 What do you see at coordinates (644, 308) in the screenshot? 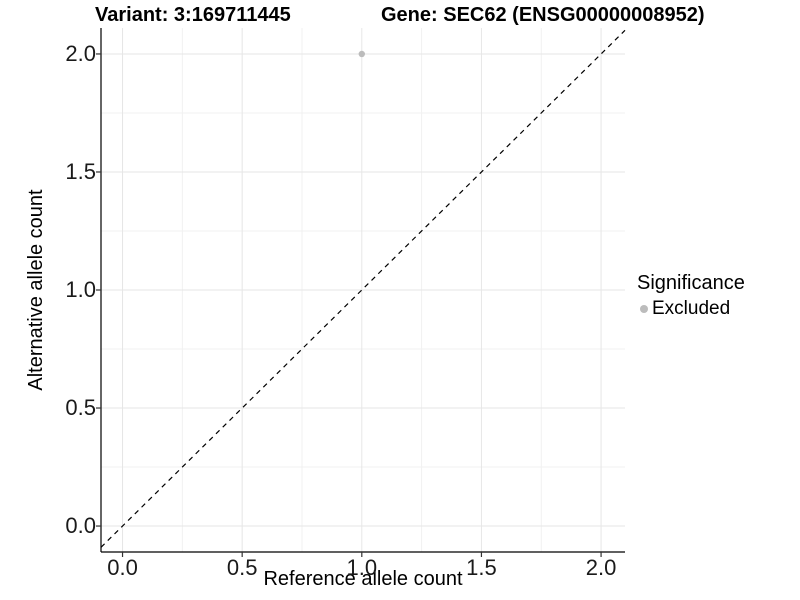
I see `excluded-point-swatch-icon` at bounding box center [644, 308].